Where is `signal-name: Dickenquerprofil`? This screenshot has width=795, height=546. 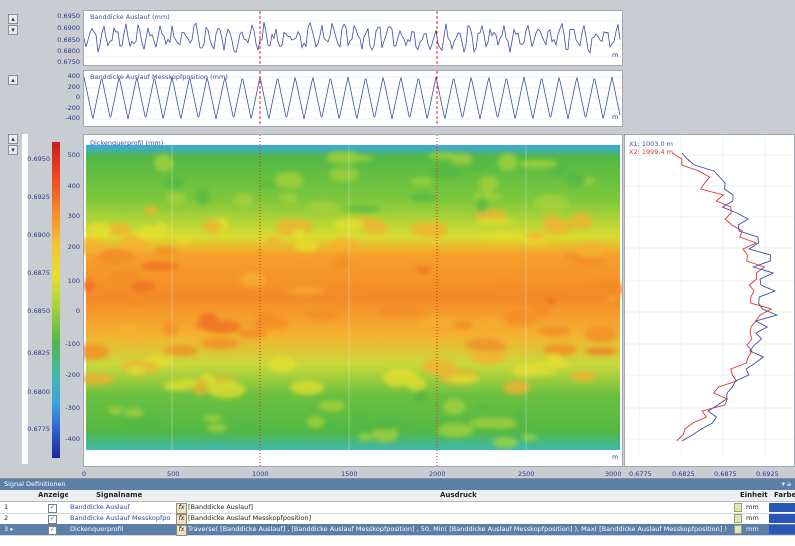 signal-name: Dickenquerprofil is located at coordinates (97, 529).